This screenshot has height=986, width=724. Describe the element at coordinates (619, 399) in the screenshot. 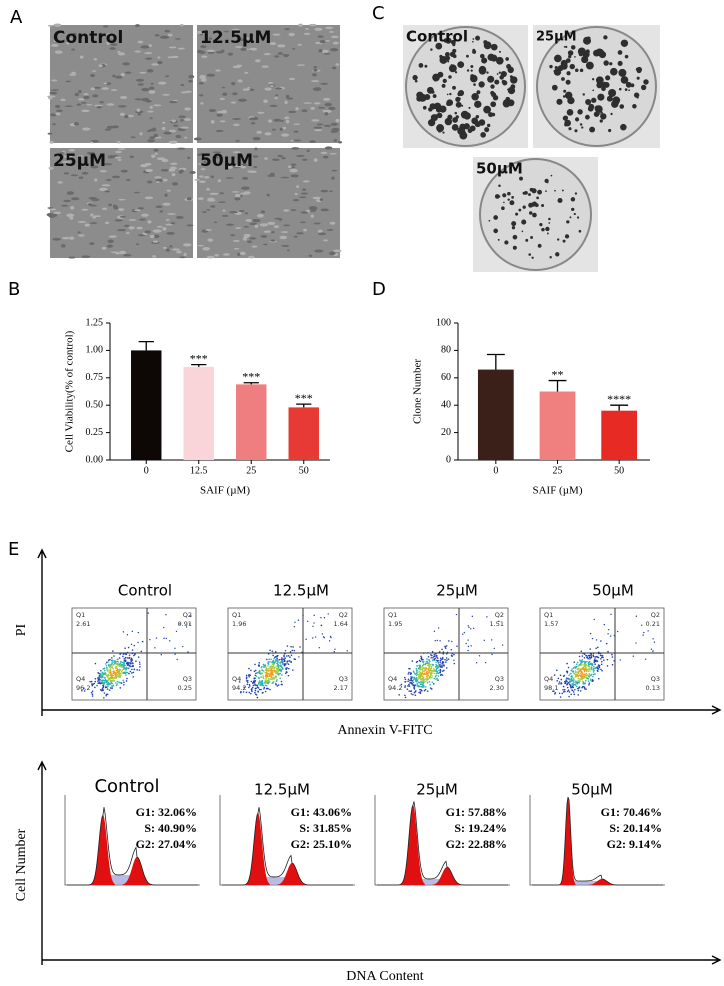

I see `significance-label: ****` at that location.